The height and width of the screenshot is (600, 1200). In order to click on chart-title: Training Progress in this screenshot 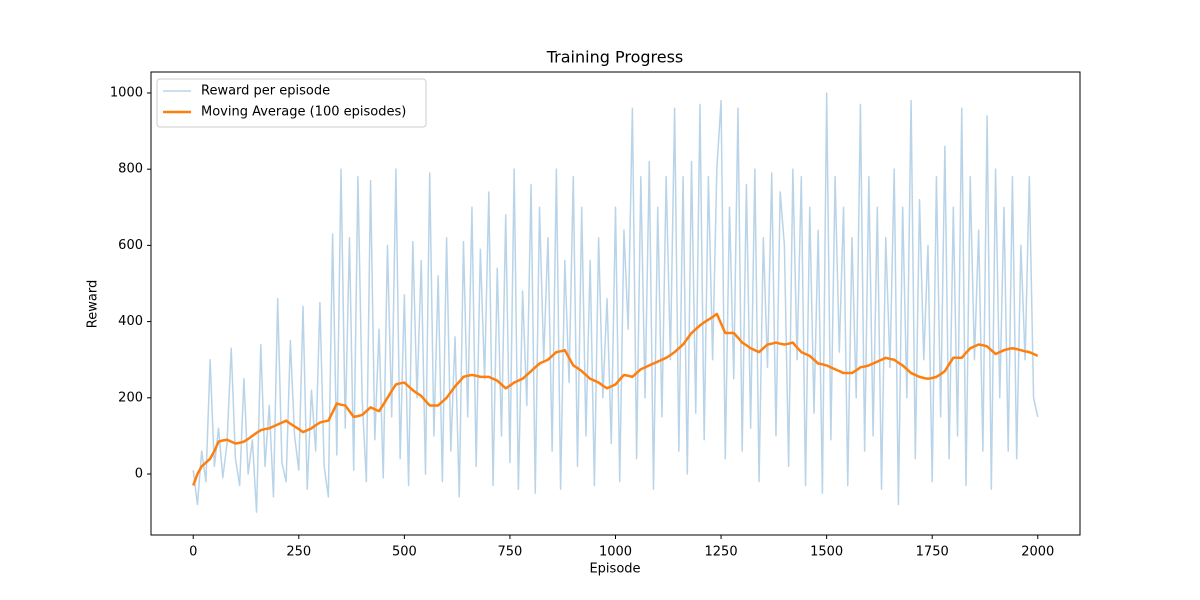, I will do `click(615, 57)`.